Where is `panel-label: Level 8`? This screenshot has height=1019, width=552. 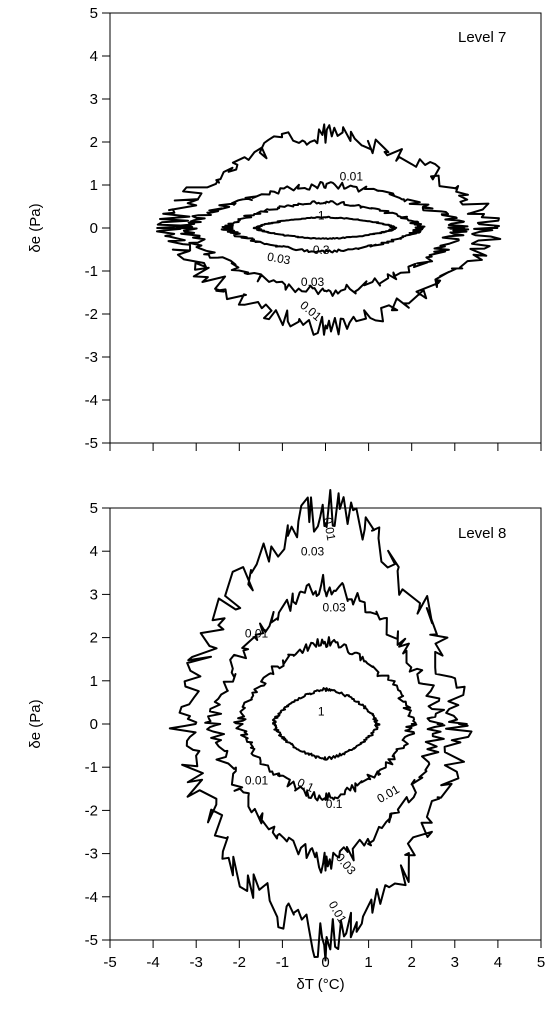
panel-label: Level 8 is located at coordinates (482, 533).